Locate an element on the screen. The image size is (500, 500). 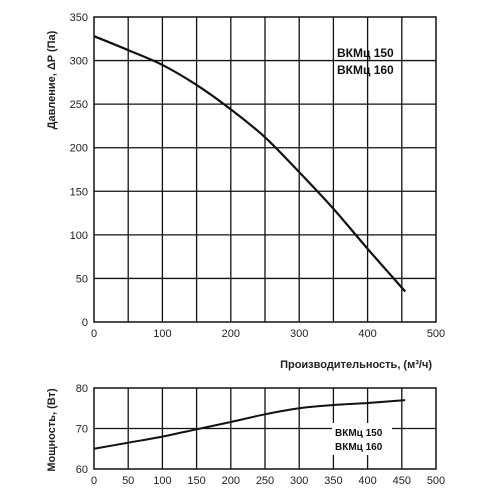
power-x-tick-label-3: 150 is located at coordinates (196, 481).